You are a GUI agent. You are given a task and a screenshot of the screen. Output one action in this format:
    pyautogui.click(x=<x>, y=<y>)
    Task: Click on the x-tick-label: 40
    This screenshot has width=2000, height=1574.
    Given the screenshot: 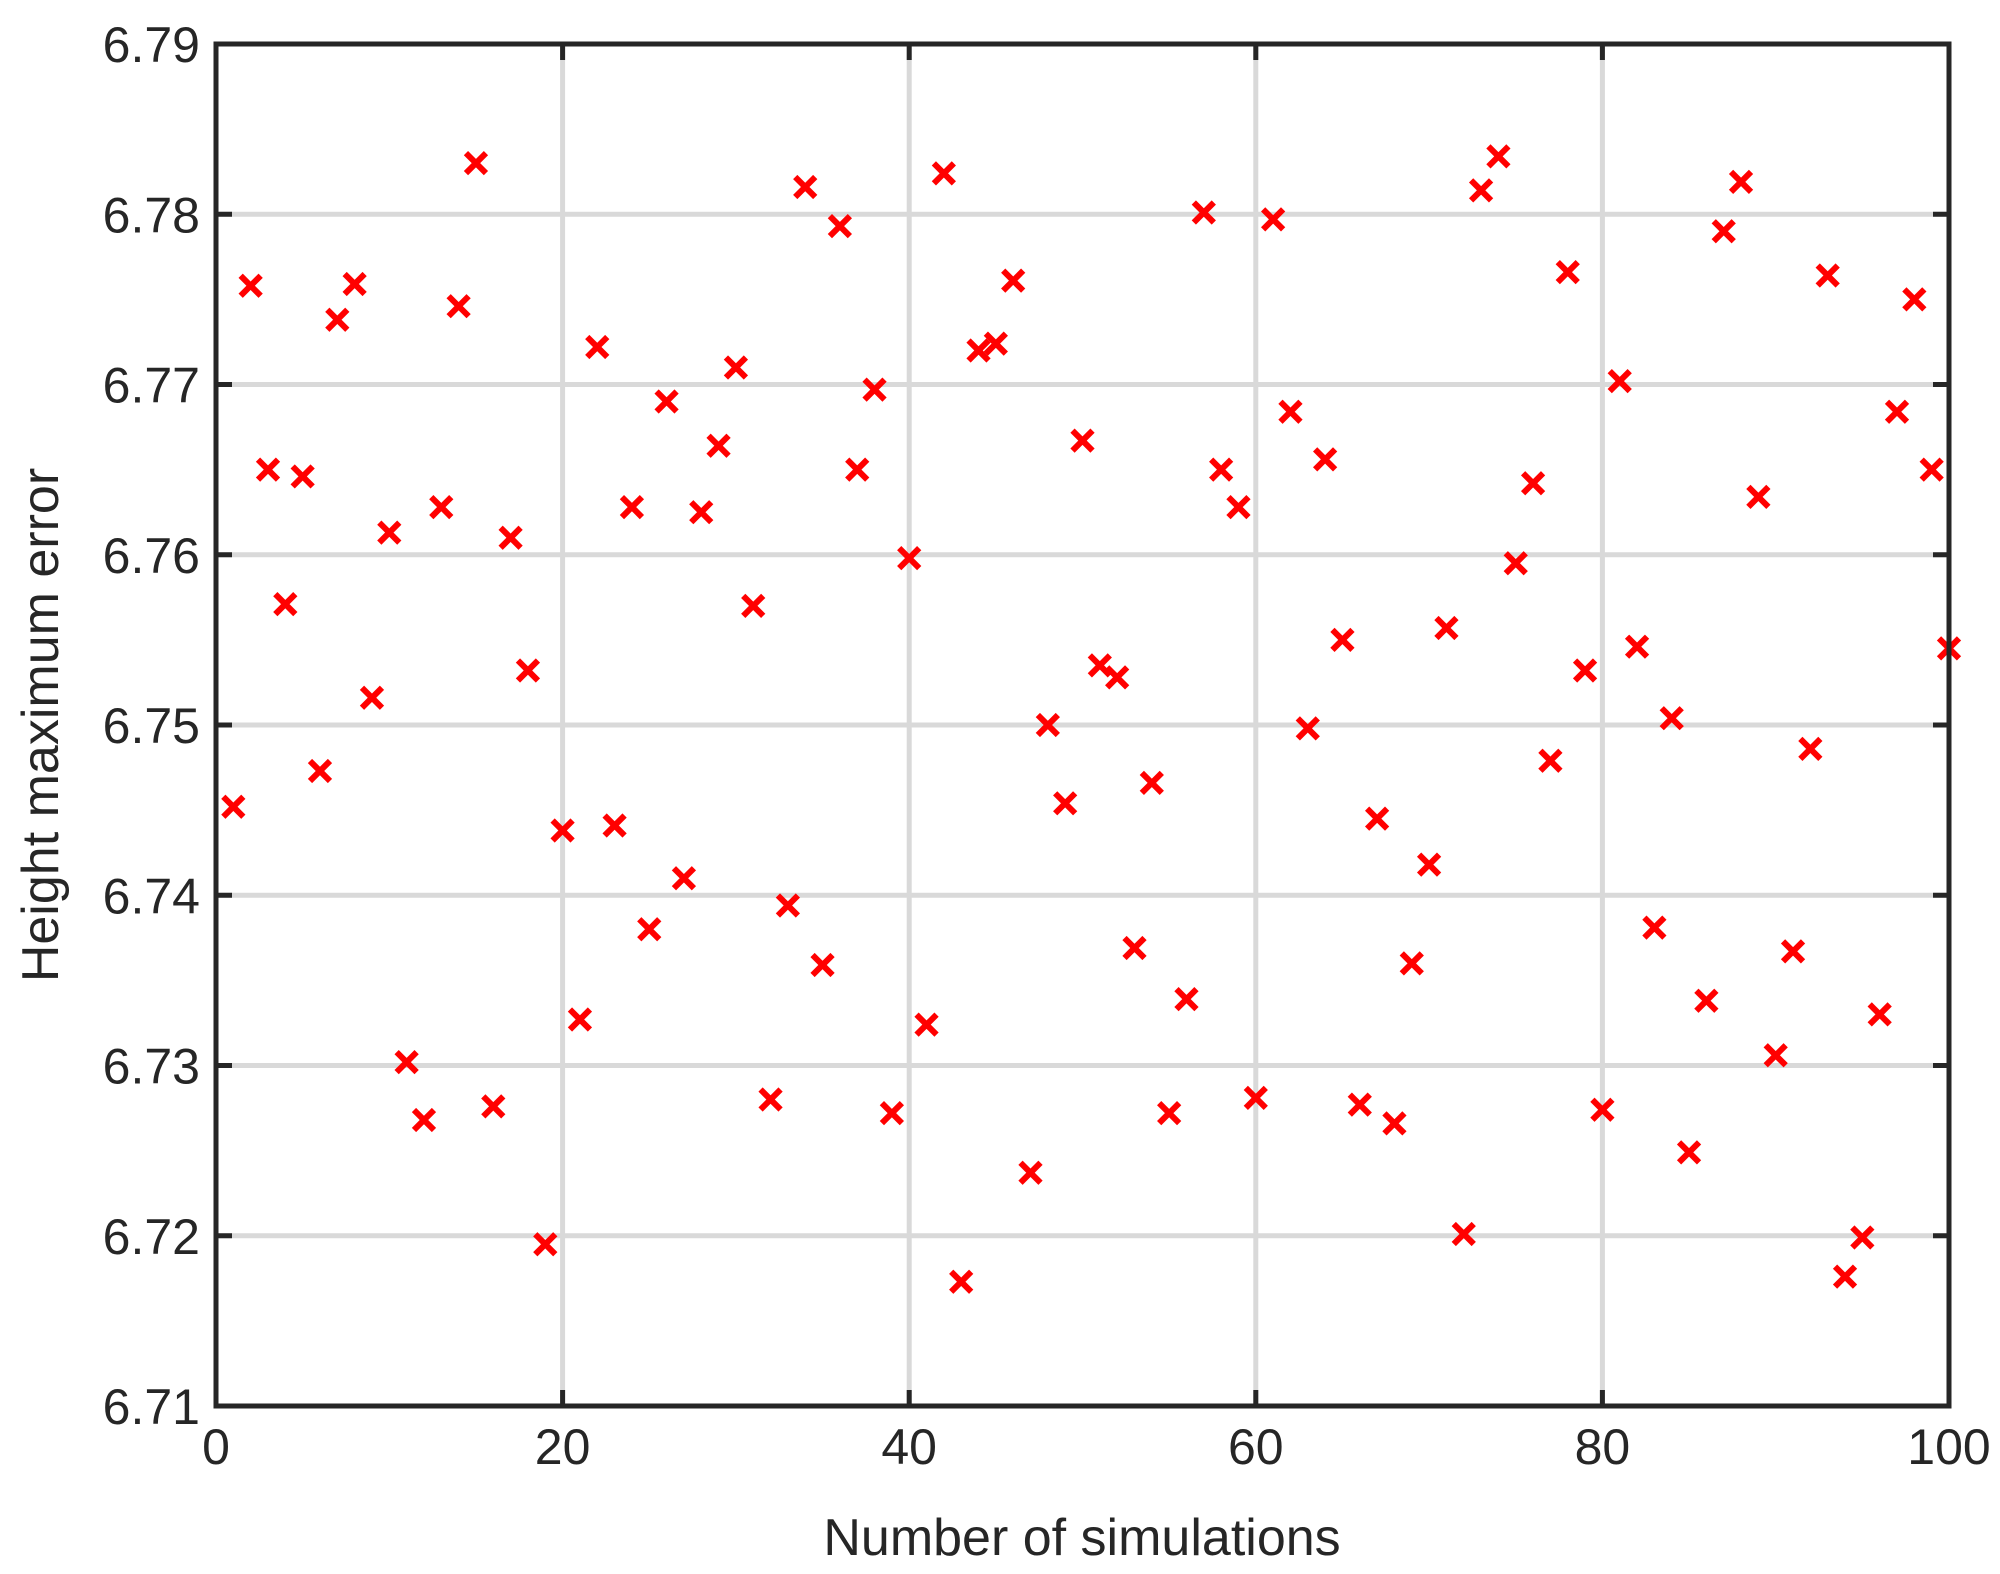 What is the action you would take?
    pyautogui.click(x=909, y=1447)
    